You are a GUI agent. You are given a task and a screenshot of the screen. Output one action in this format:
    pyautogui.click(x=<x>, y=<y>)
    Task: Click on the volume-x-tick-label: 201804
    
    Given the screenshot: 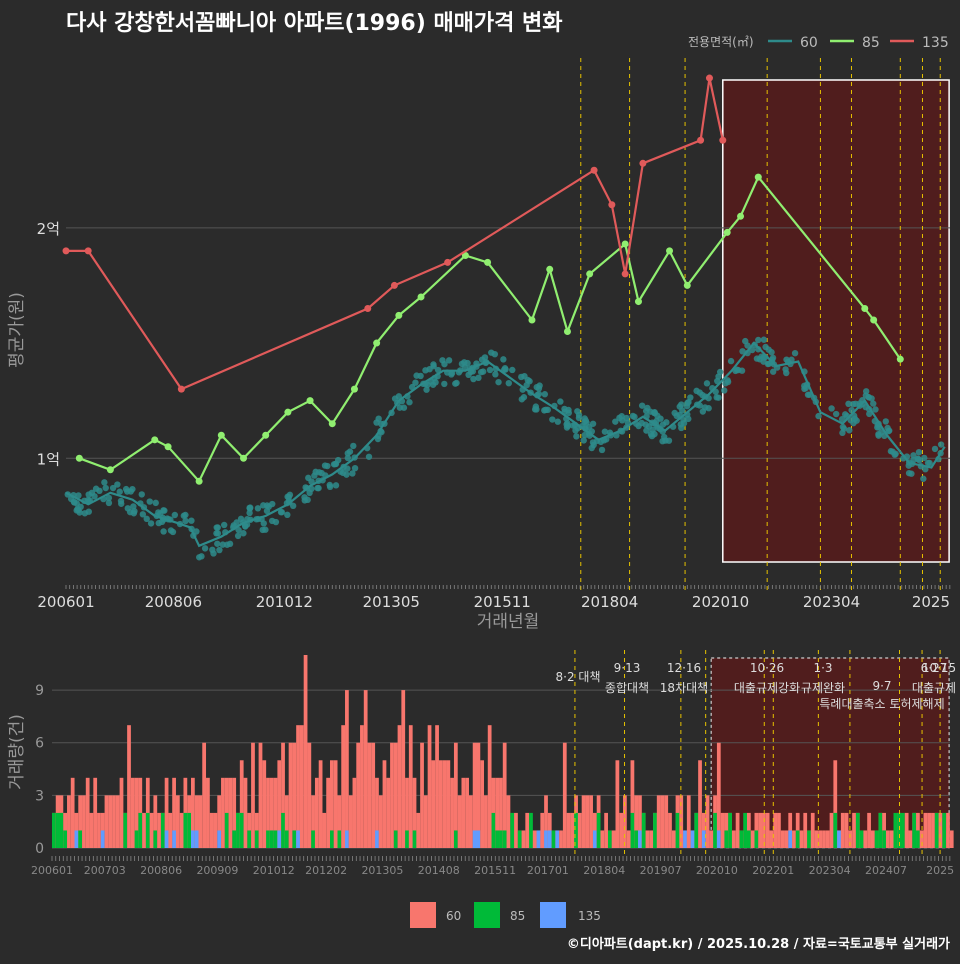 What is the action you would take?
    pyautogui.click(x=604, y=870)
    